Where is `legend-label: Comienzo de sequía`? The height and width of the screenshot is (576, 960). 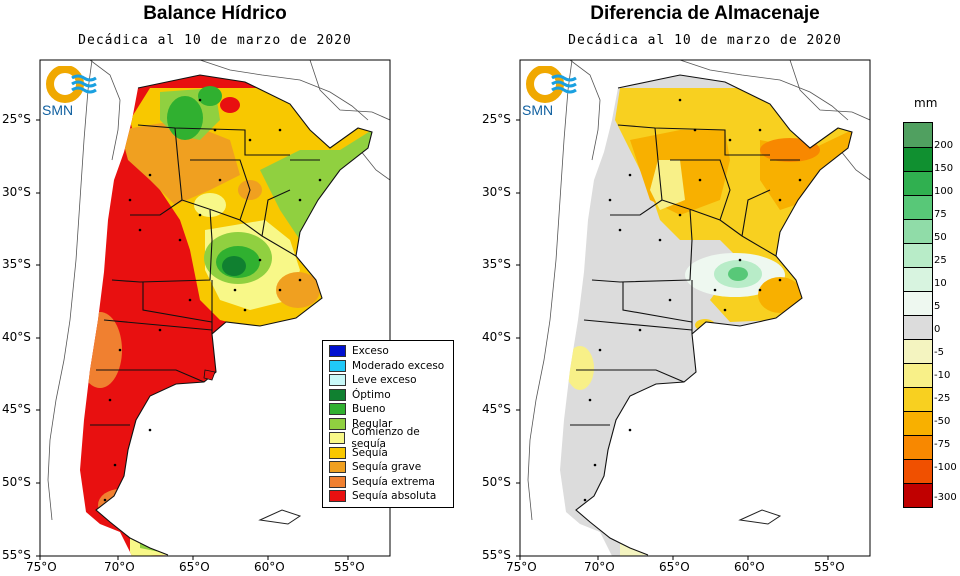 legend-label: Comienzo de sequía is located at coordinates (385, 438).